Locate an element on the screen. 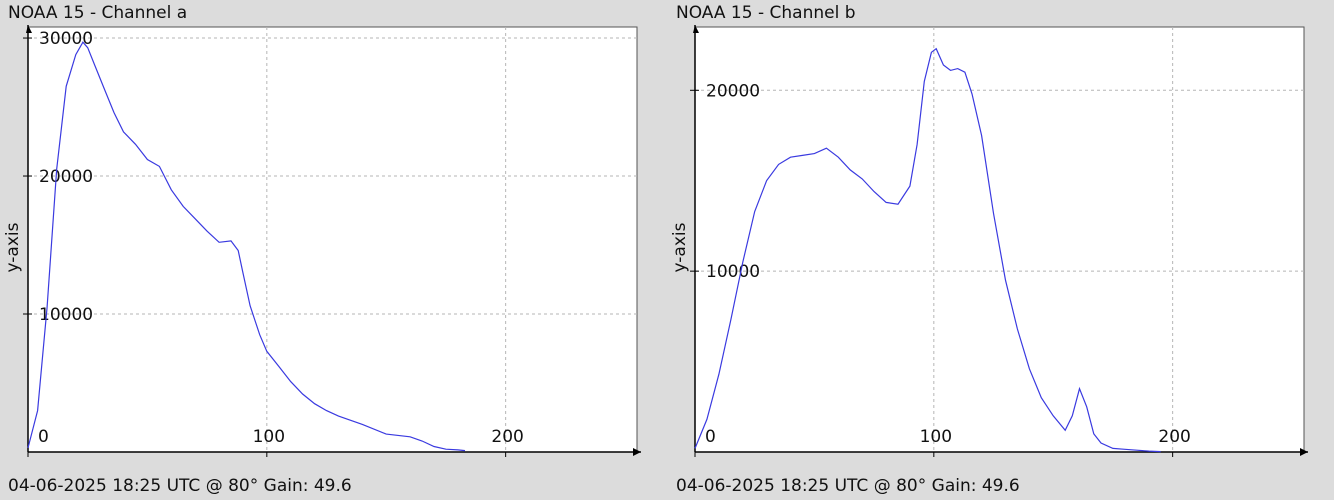 This screenshot has width=1334, height=500. chart-b-title: NOAA 15 - Channel b is located at coordinates (766, 13).